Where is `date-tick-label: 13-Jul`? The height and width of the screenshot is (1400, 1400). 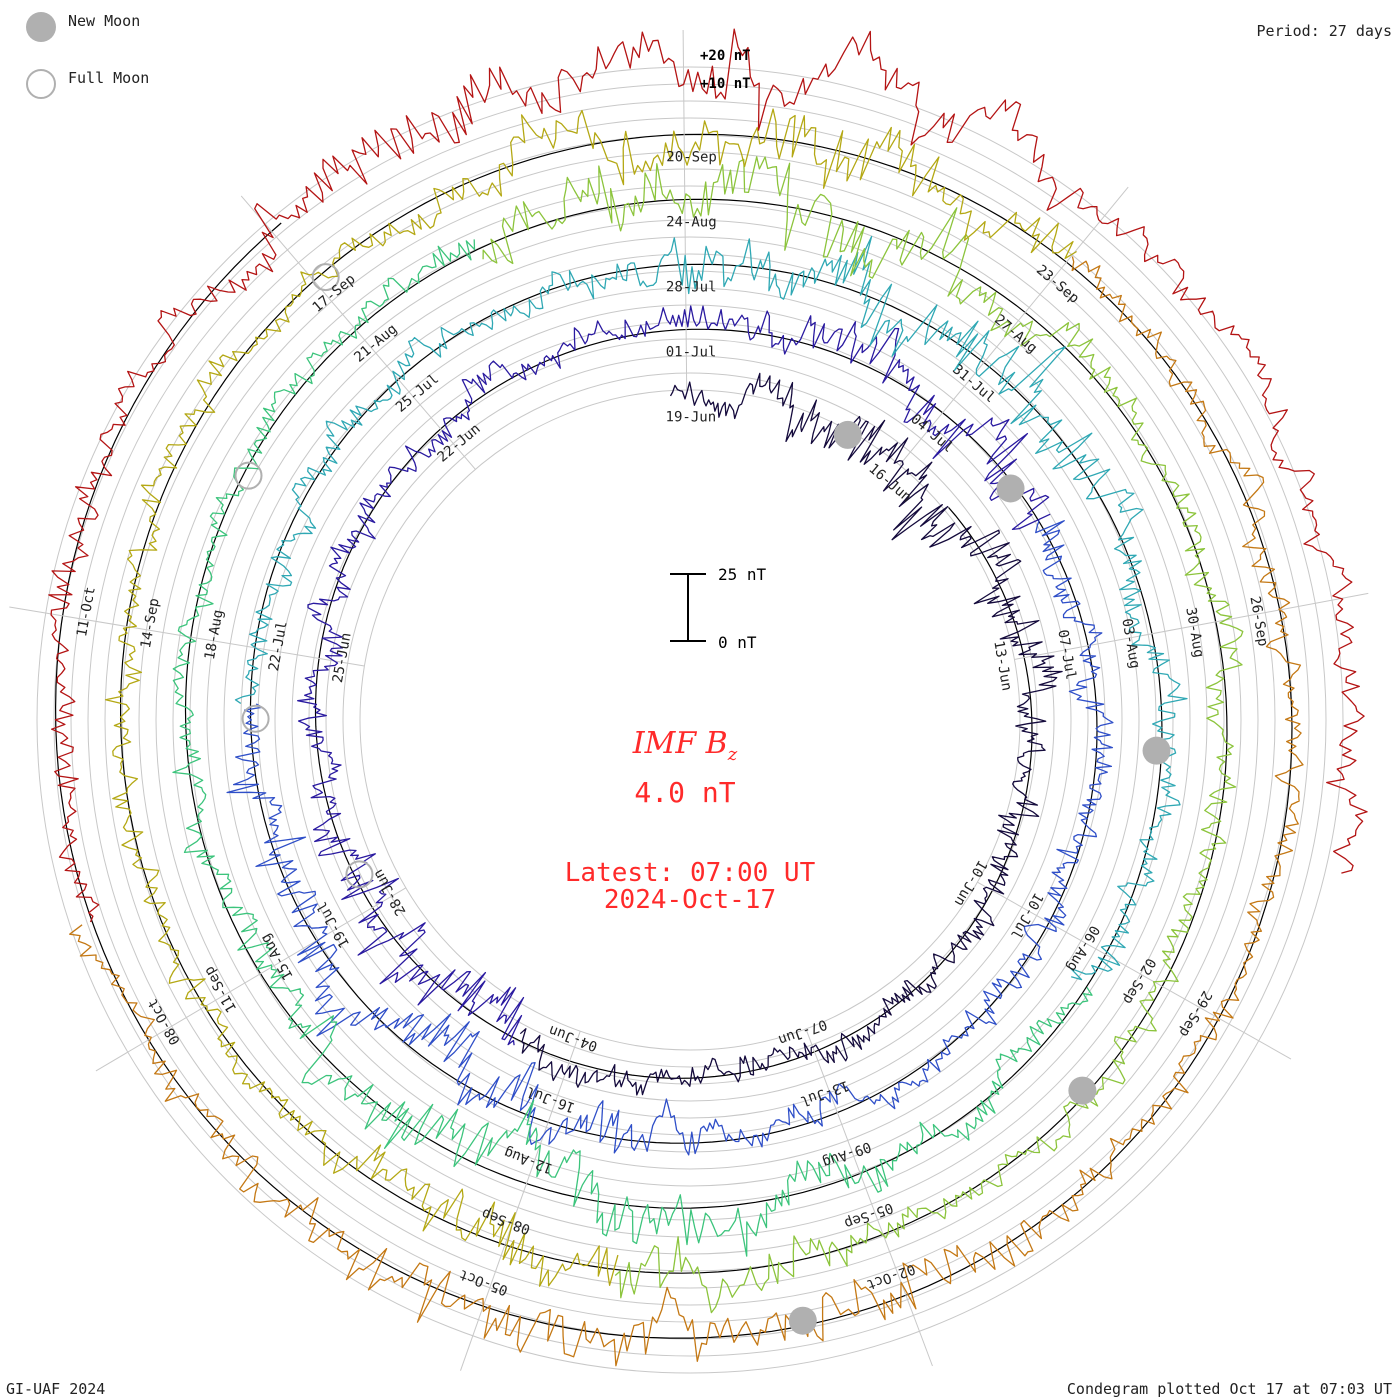
date-tick-label: 13-Jul is located at coordinates (824, 1093).